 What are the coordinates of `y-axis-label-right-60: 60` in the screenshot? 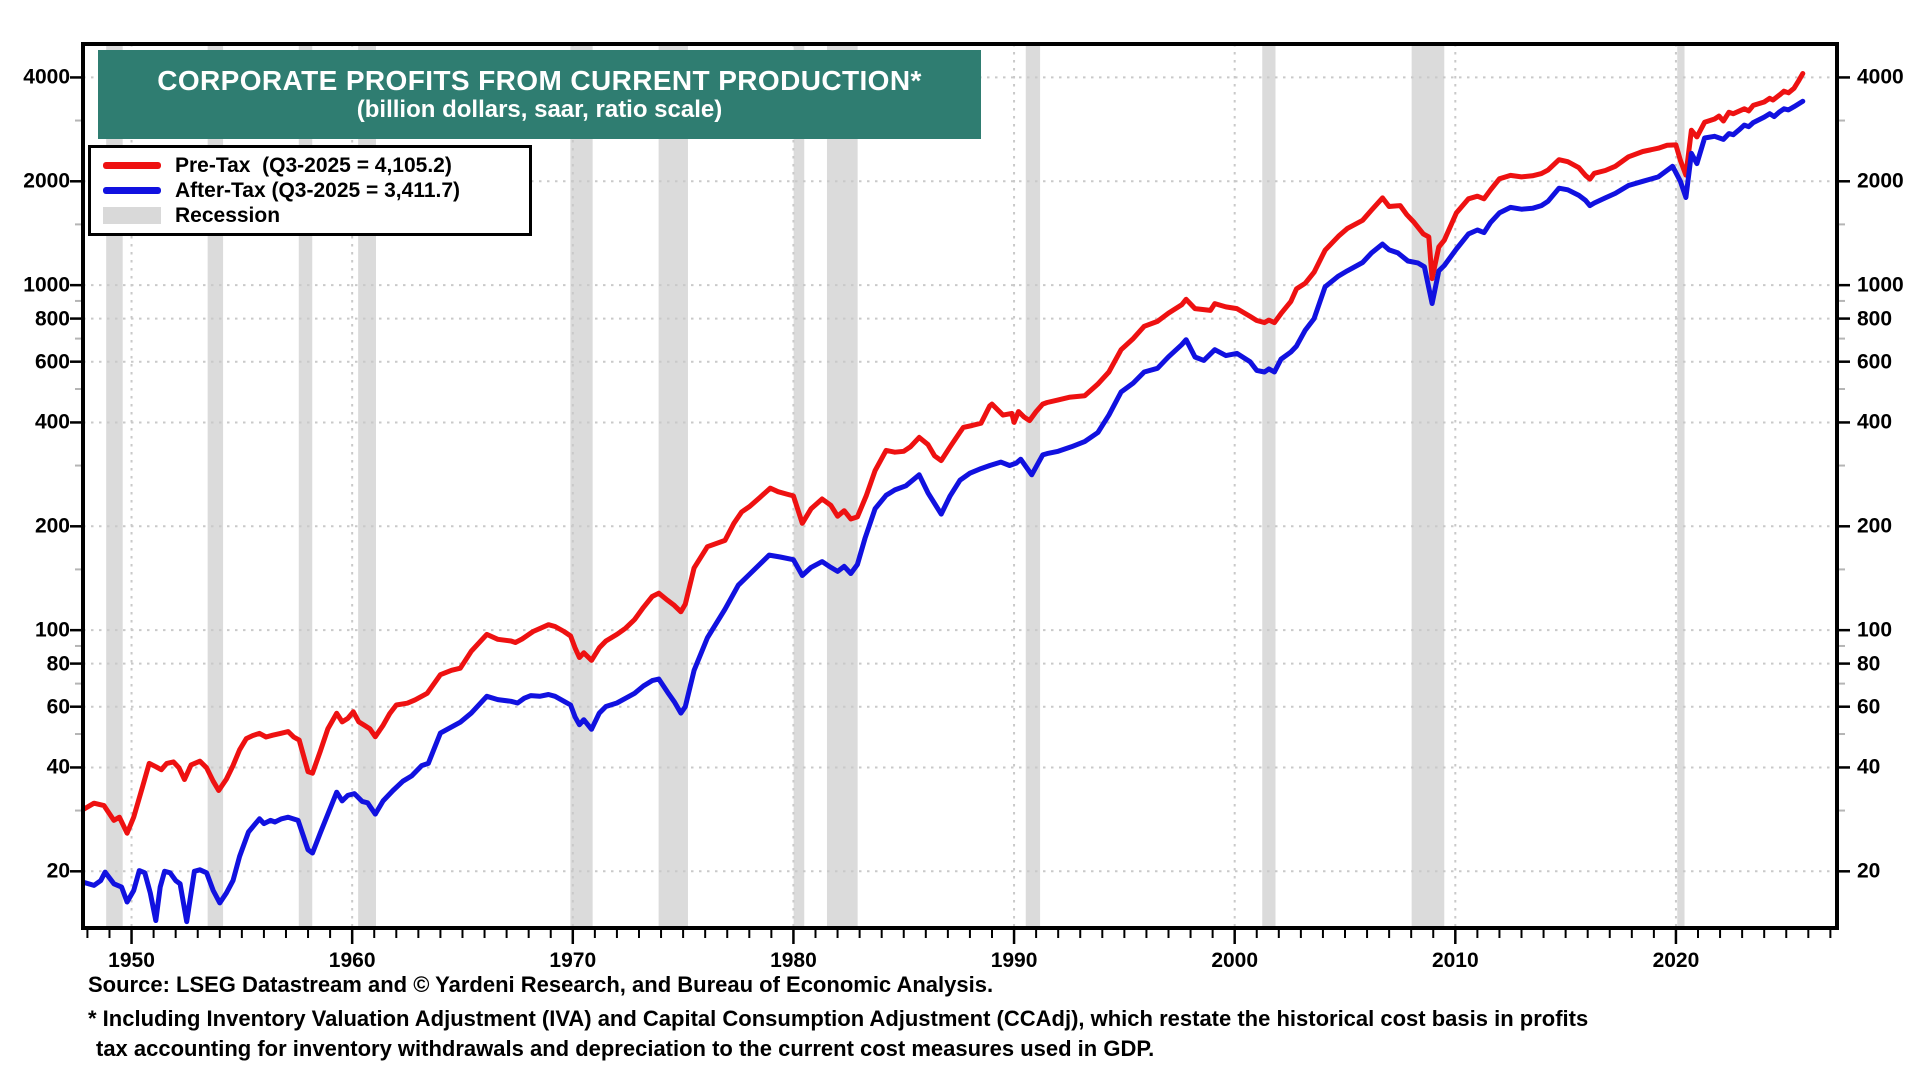 It's located at (1869, 707).